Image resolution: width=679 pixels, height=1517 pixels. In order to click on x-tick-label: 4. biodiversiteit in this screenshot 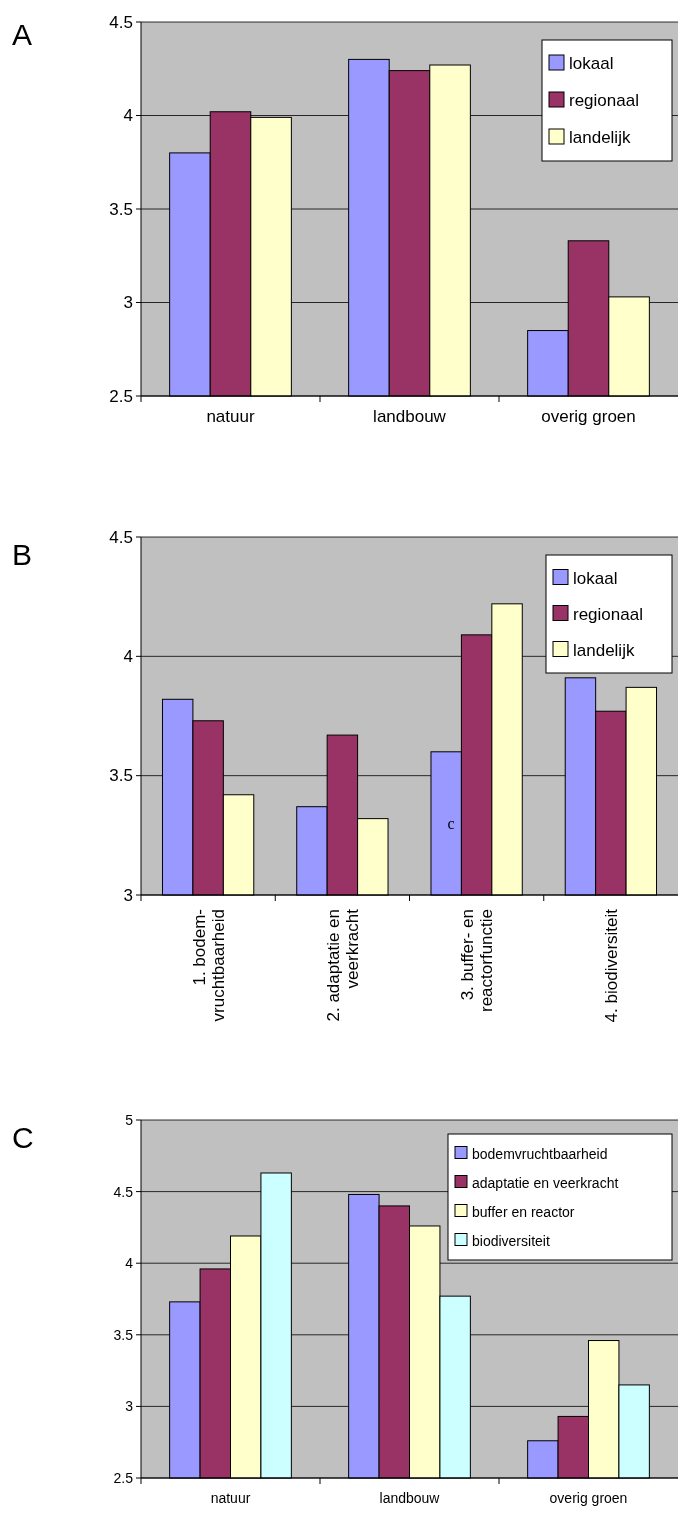, I will do `click(611, 965)`.